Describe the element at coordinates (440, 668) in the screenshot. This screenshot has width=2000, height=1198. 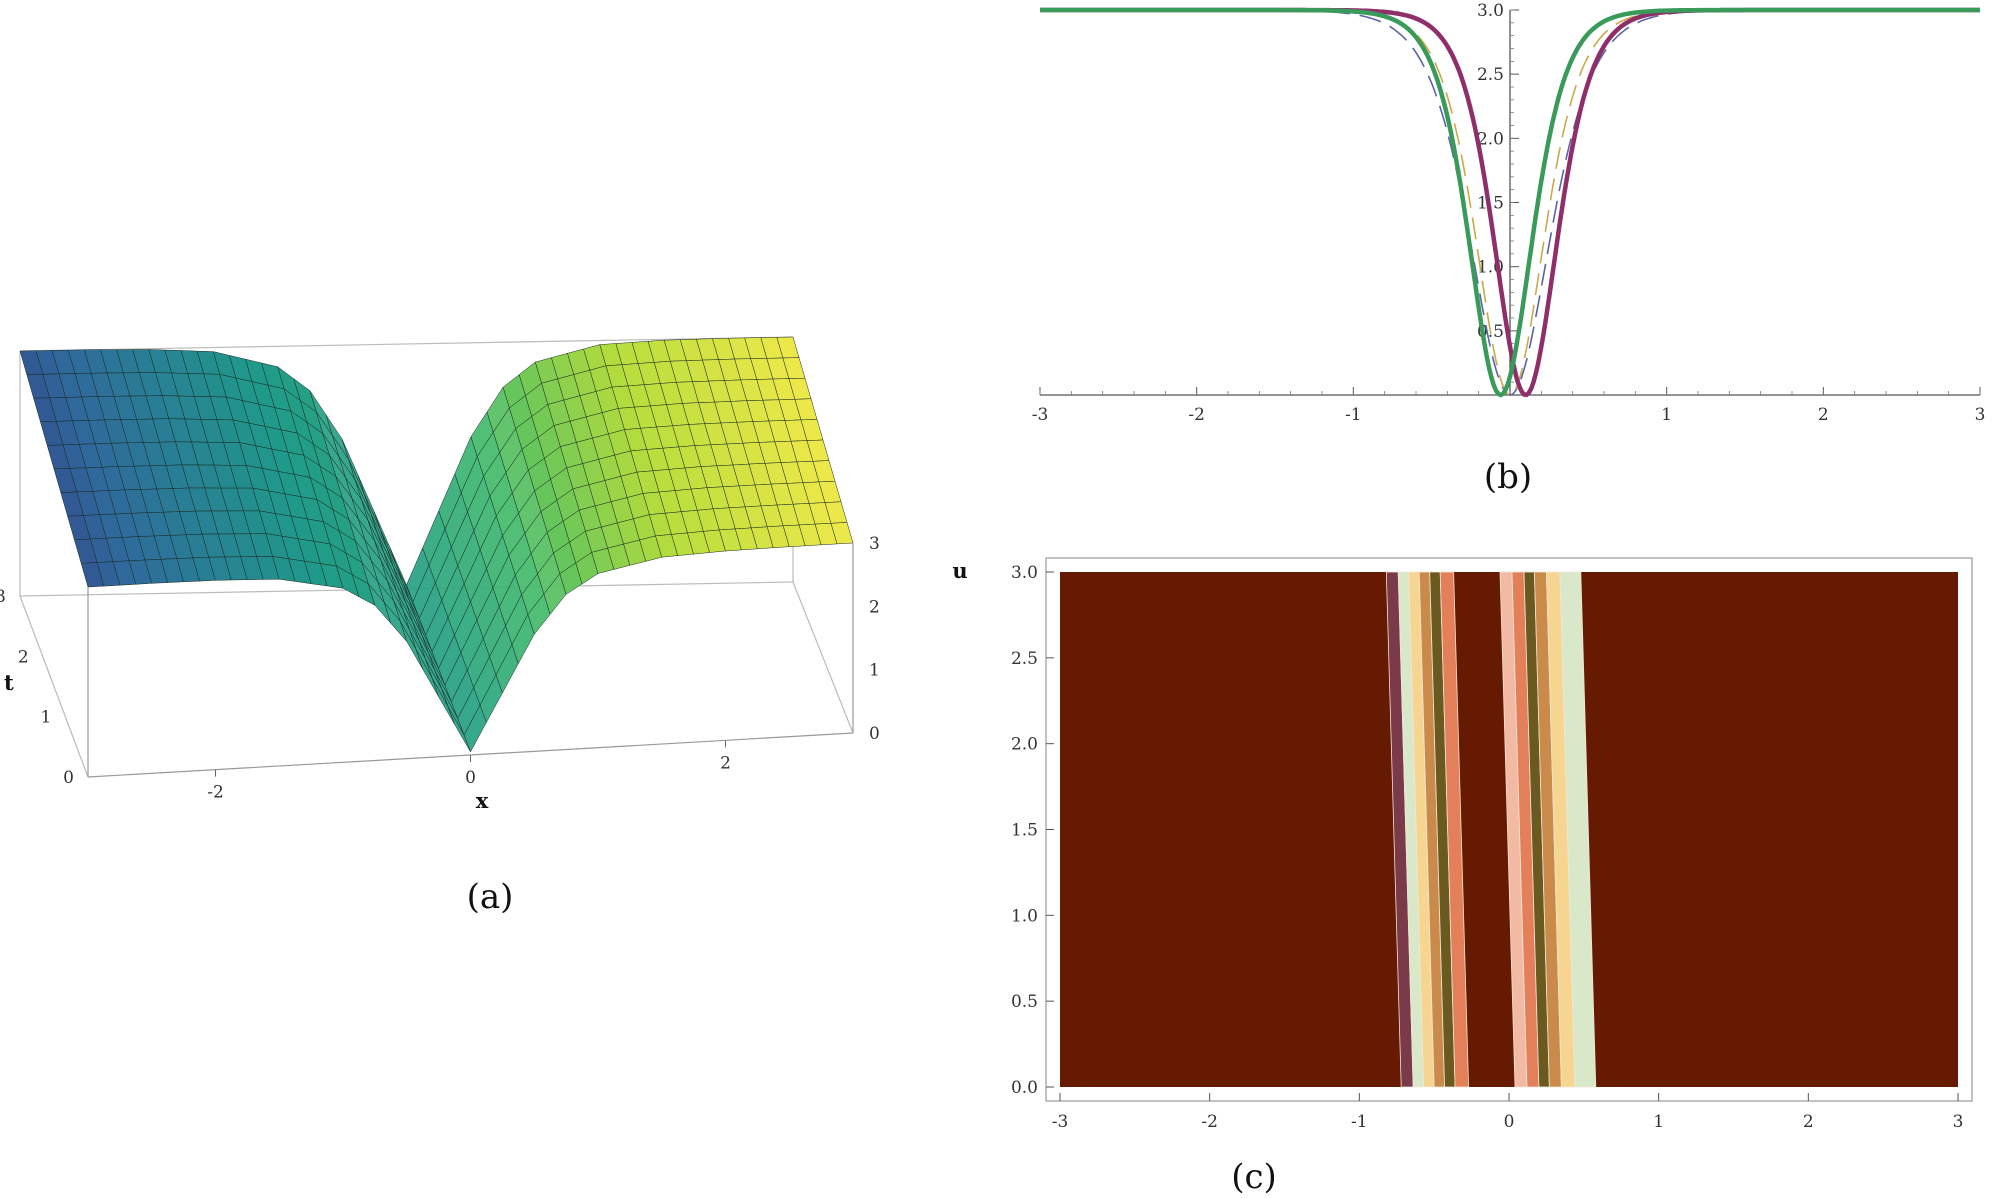
I see `surface-tick-labels: -2 0 2 0 1 2 3 0 1 2 3` at that location.